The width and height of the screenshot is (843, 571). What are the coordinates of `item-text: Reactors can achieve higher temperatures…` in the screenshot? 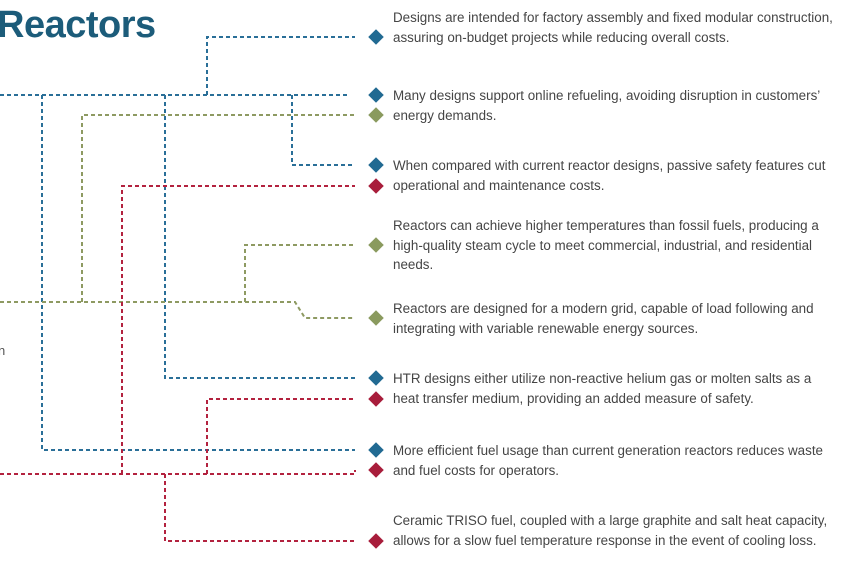 It's located at (606, 245).